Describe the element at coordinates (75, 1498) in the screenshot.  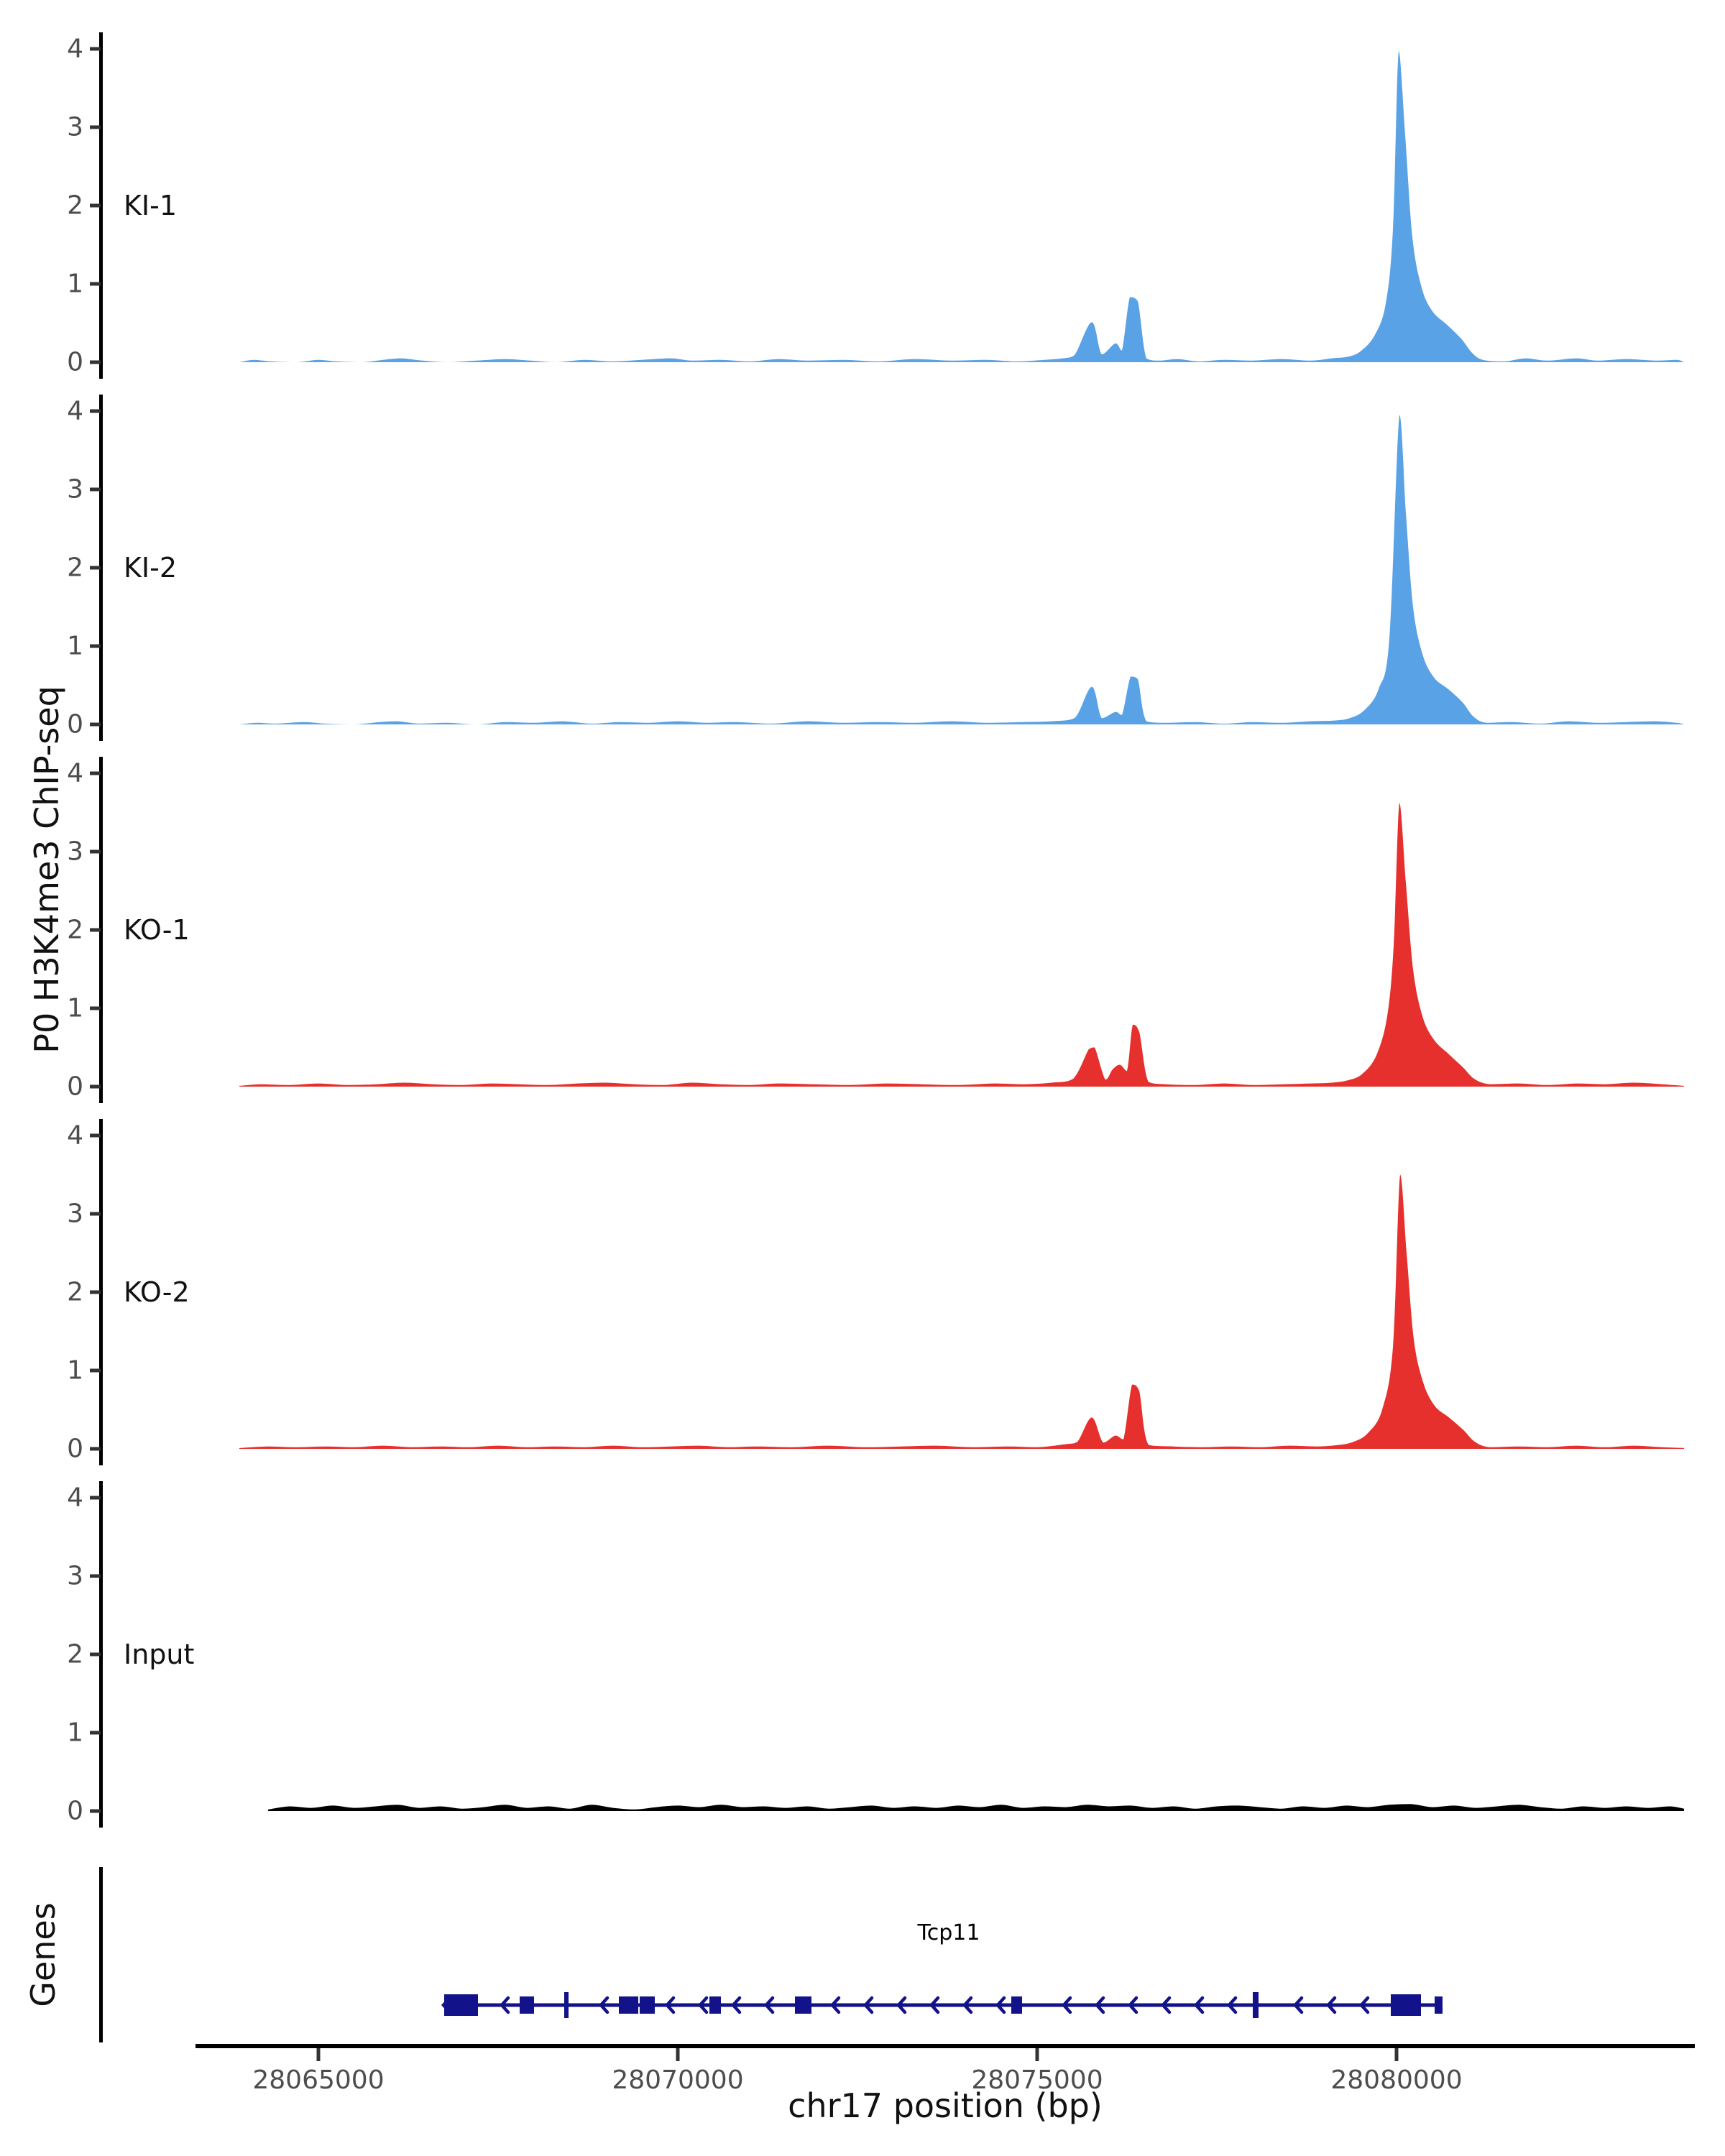
I see `y-tick-label-input-4: 4` at that location.